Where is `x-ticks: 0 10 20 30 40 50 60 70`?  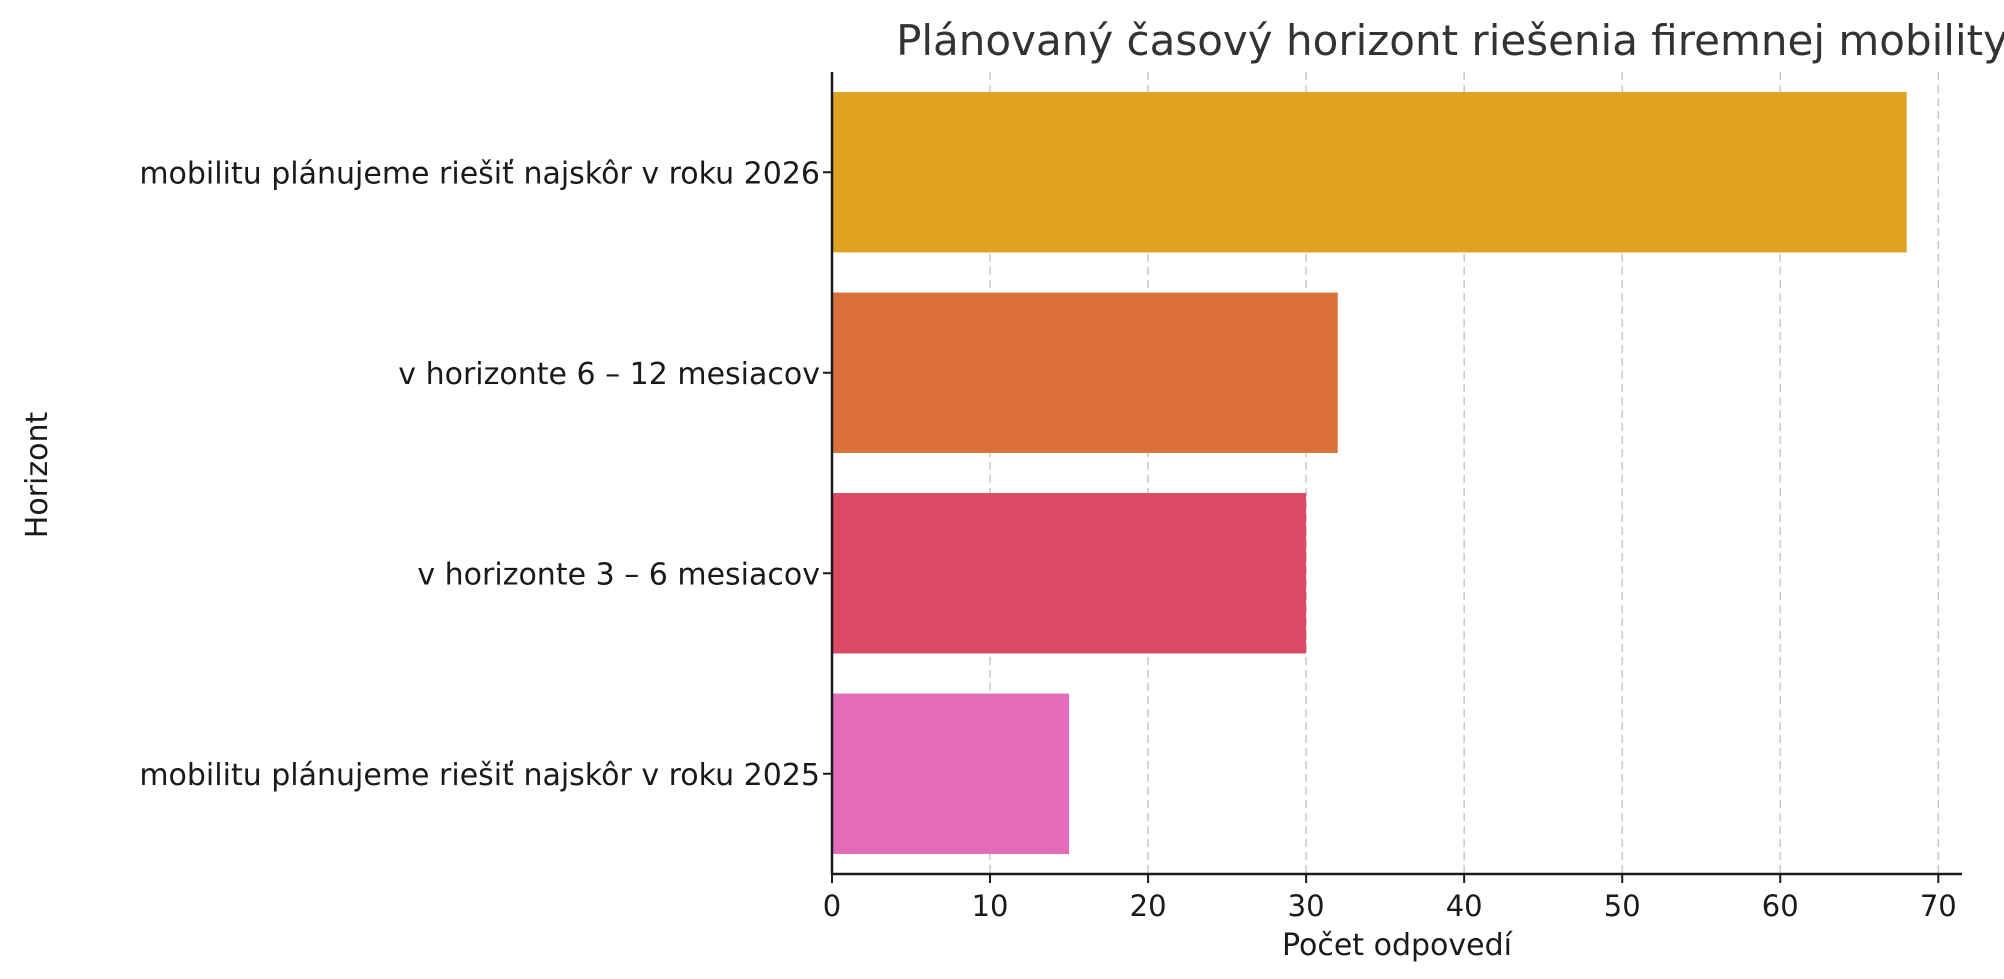 x-ticks: 0 10 20 30 40 50 60 70 is located at coordinates (1390, 898).